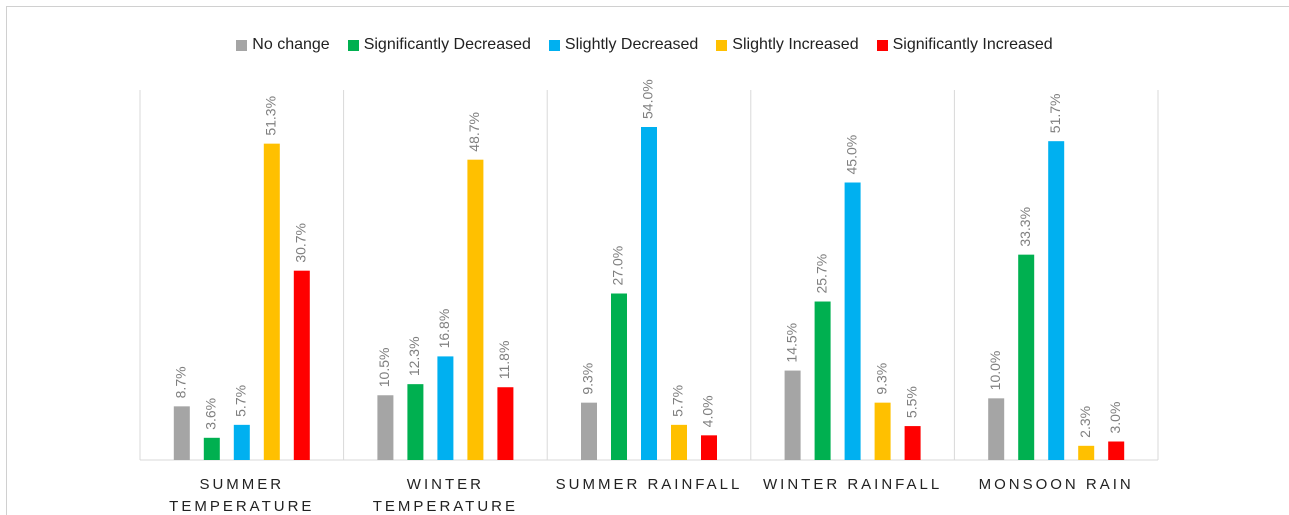 This screenshot has width=1289, height=515. I want to click on value-label: 27.0%, so click(618, 266).